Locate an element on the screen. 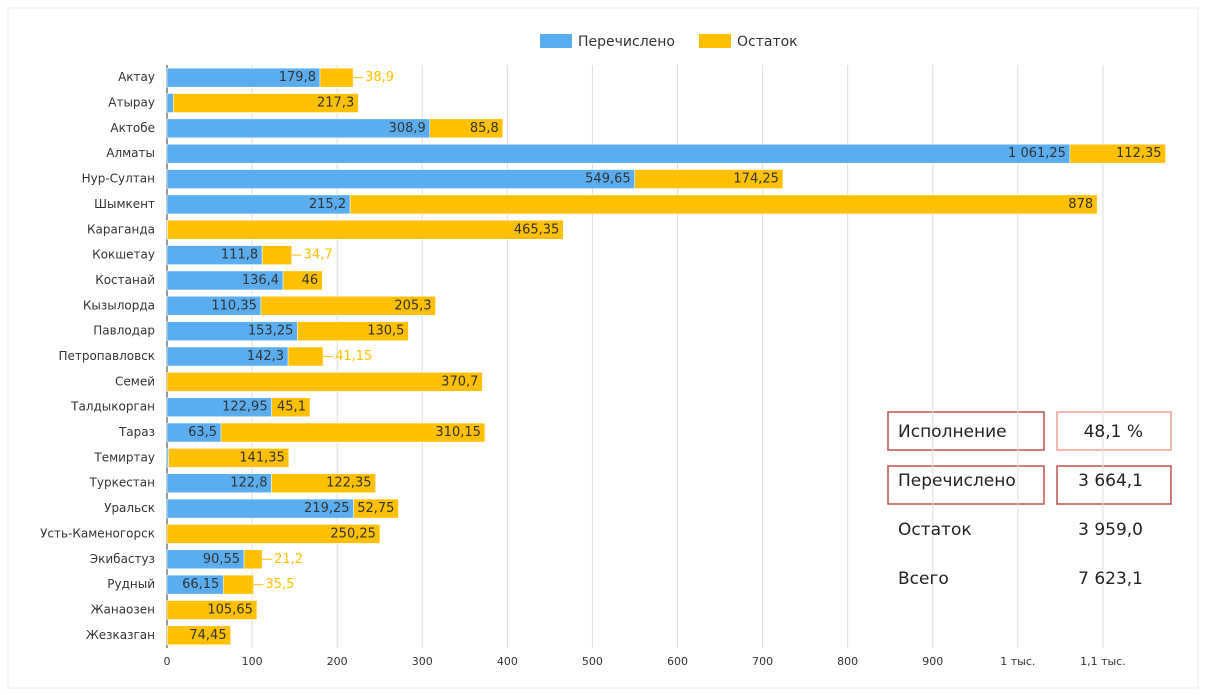 This screenshot has width=1206, height=695. x-tick-label: 800 is located at coordinates (847, 661).